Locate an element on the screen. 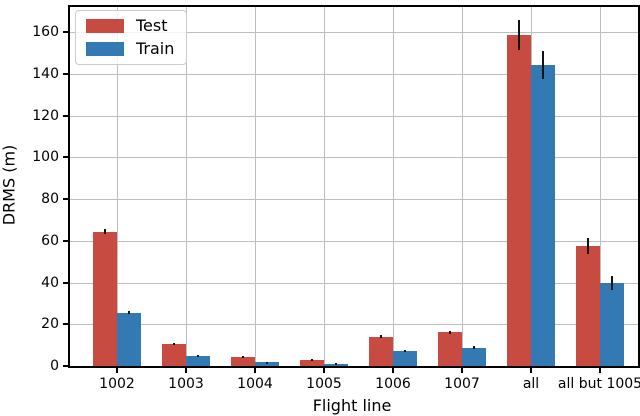  bar-train-all is located at coordinates (543, 215).